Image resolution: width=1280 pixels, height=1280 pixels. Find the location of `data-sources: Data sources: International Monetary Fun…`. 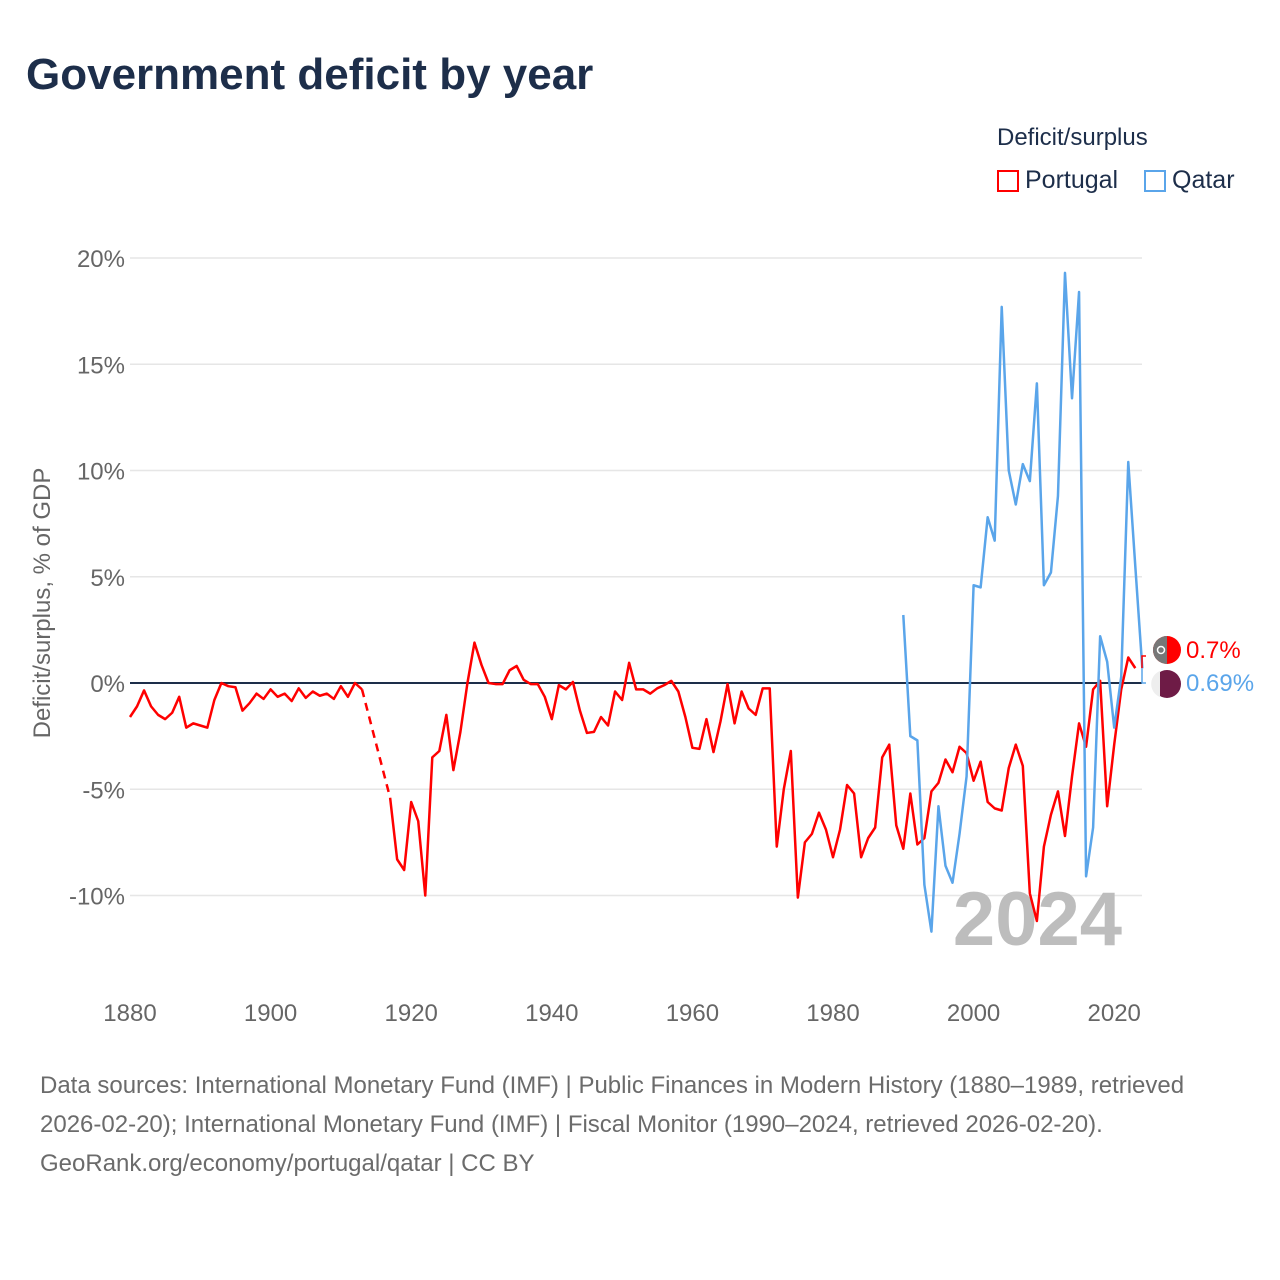

data-sources: Data sources: International Monetary Fun… is located at coordinates (612, 1105).